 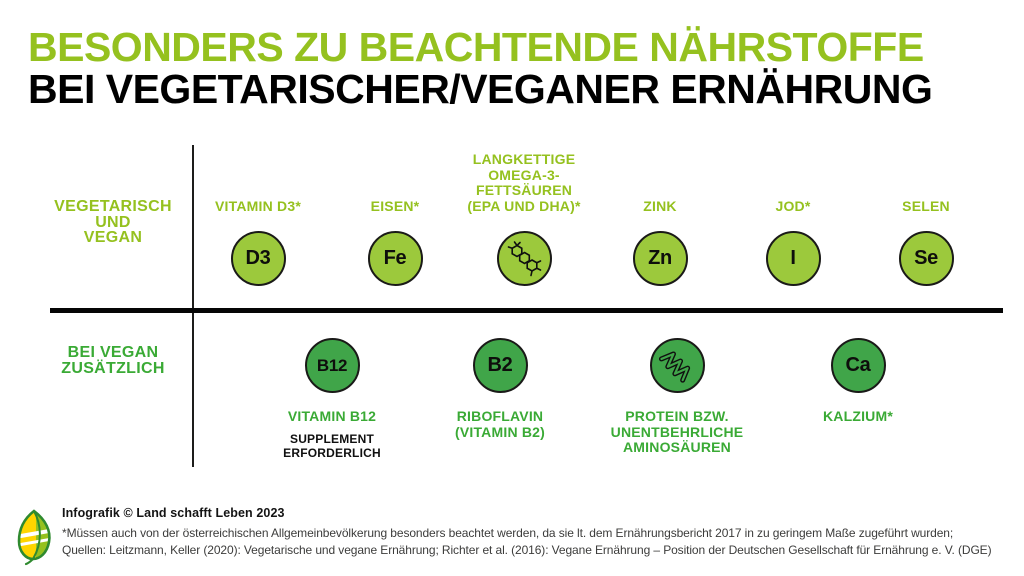 What do you see at coordinates (193, 306) in the screenshot?
I see `vertical-divider` at bounding box center [193, 306].